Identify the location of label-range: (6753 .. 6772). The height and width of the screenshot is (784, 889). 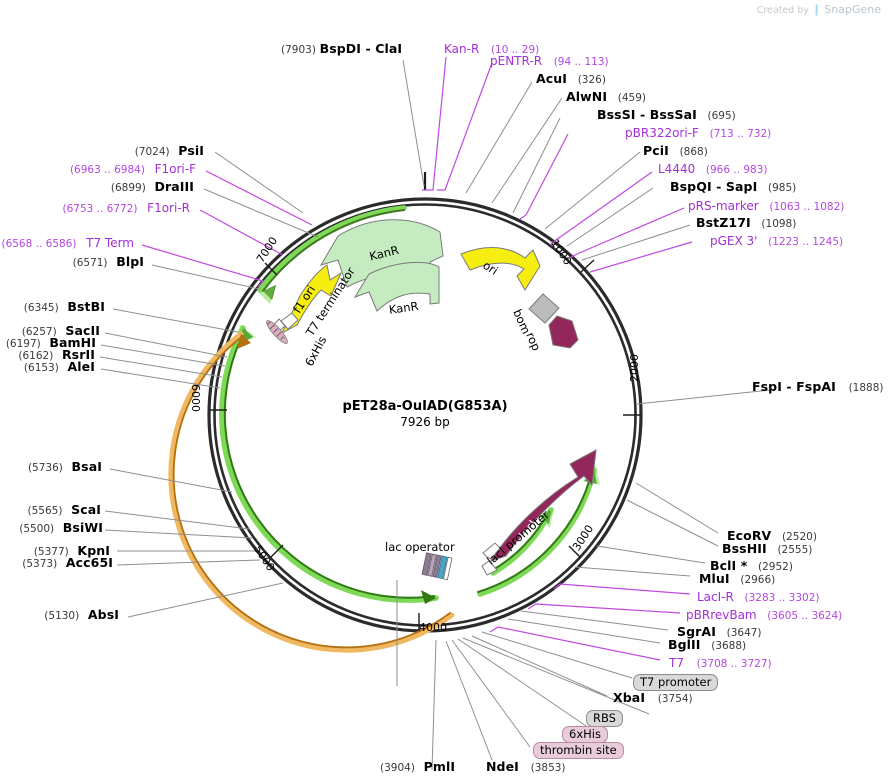
(100, 209).